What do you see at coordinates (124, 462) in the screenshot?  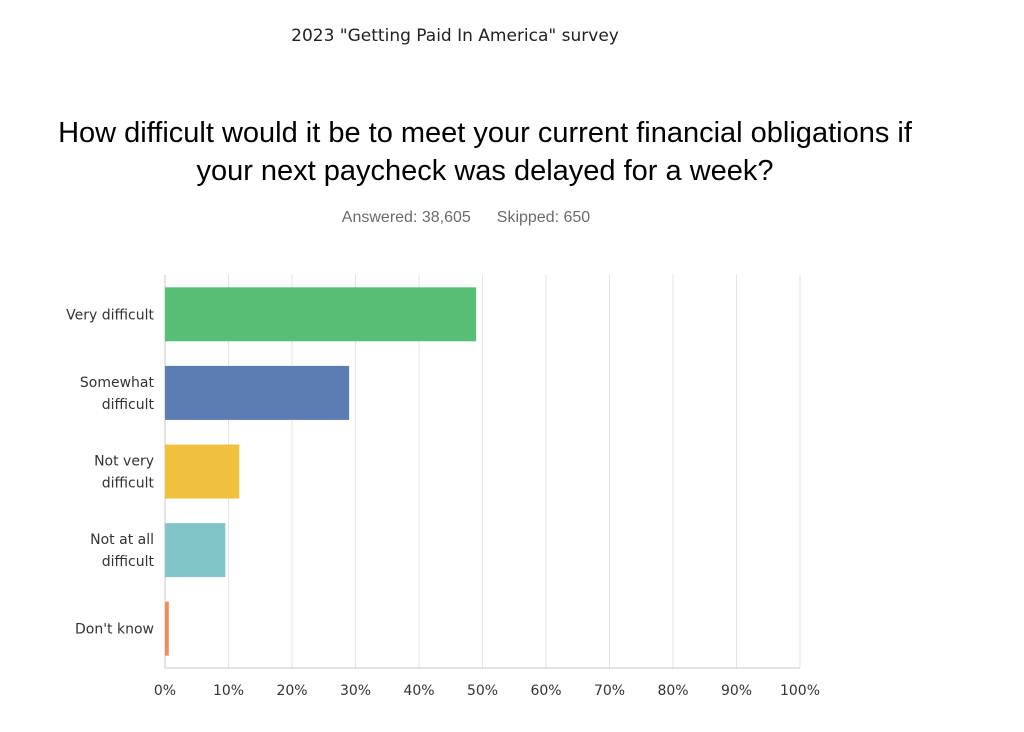 I see `category-label-line: Not very` at bounding box center [124, 462].